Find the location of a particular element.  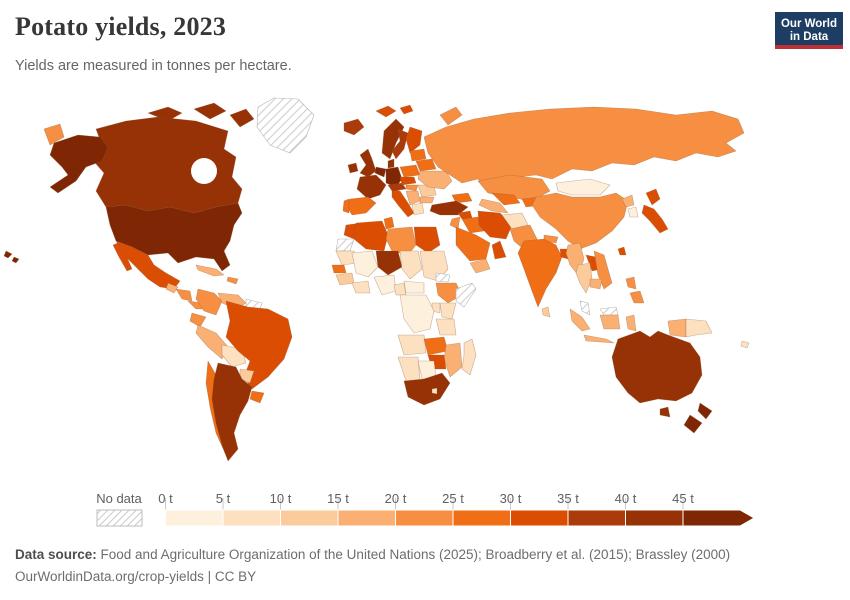

country-colombia is located at coordinates (209, 302).